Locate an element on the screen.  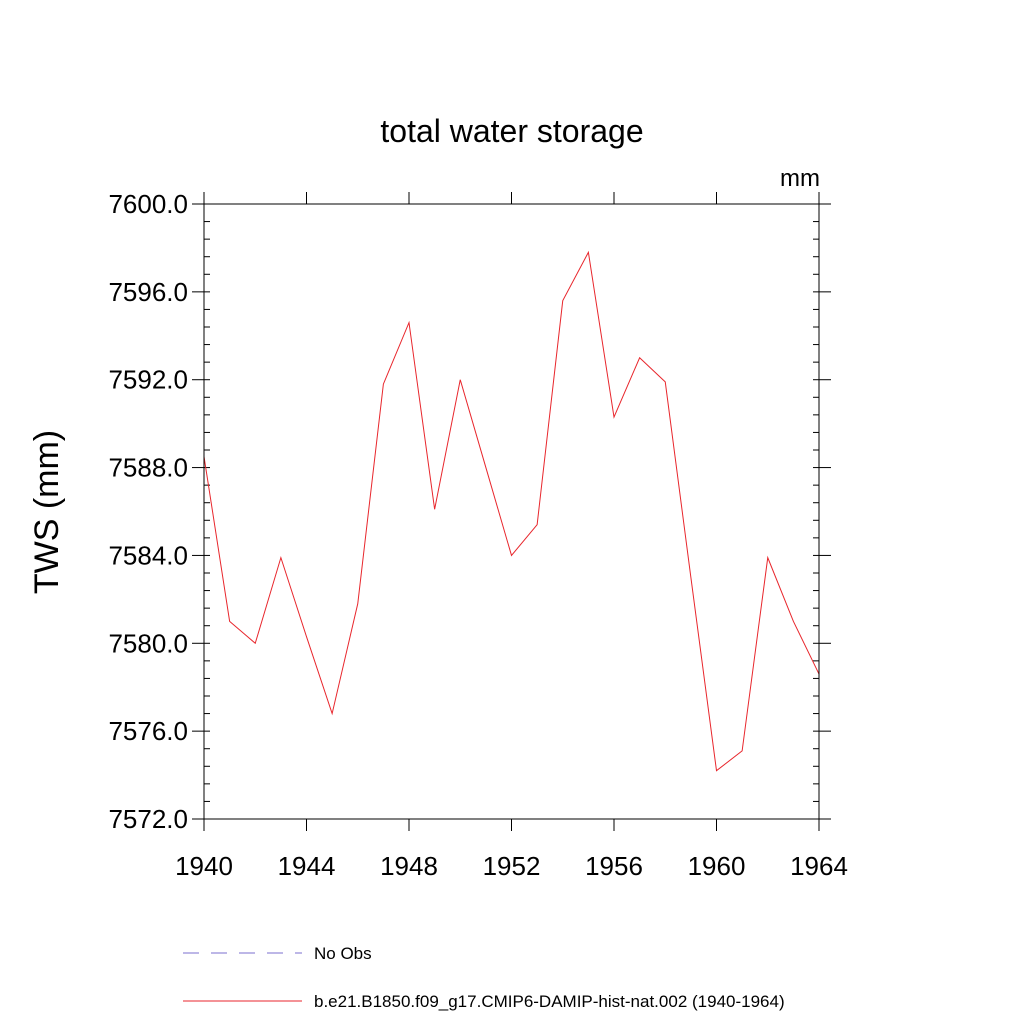
y-tick-label: 7584.0 is located at coordinates (148, 555).